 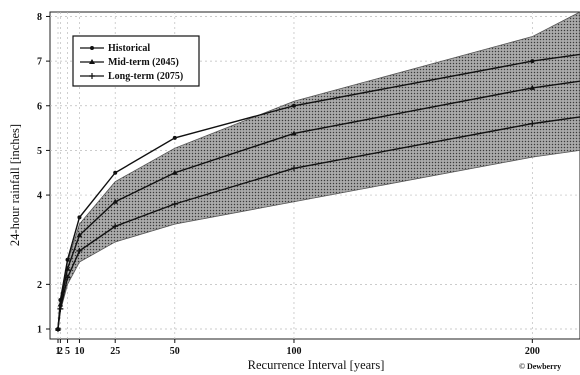 What do you see at coordinates (293, 351) in the screenshot?
I see `x-tick-label: 100` at bounding box center [293, 351].